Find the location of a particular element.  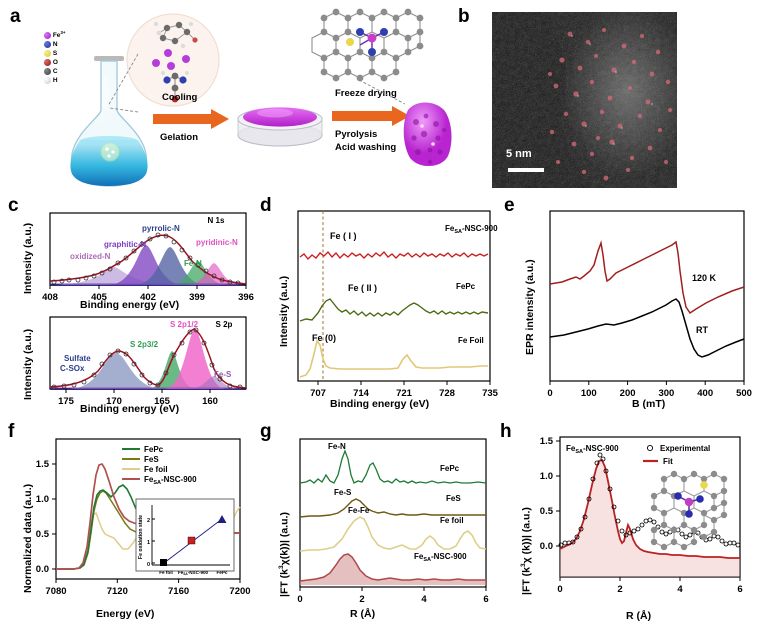

panel-h-xtick: 6 is located at coordinates (739, 589).